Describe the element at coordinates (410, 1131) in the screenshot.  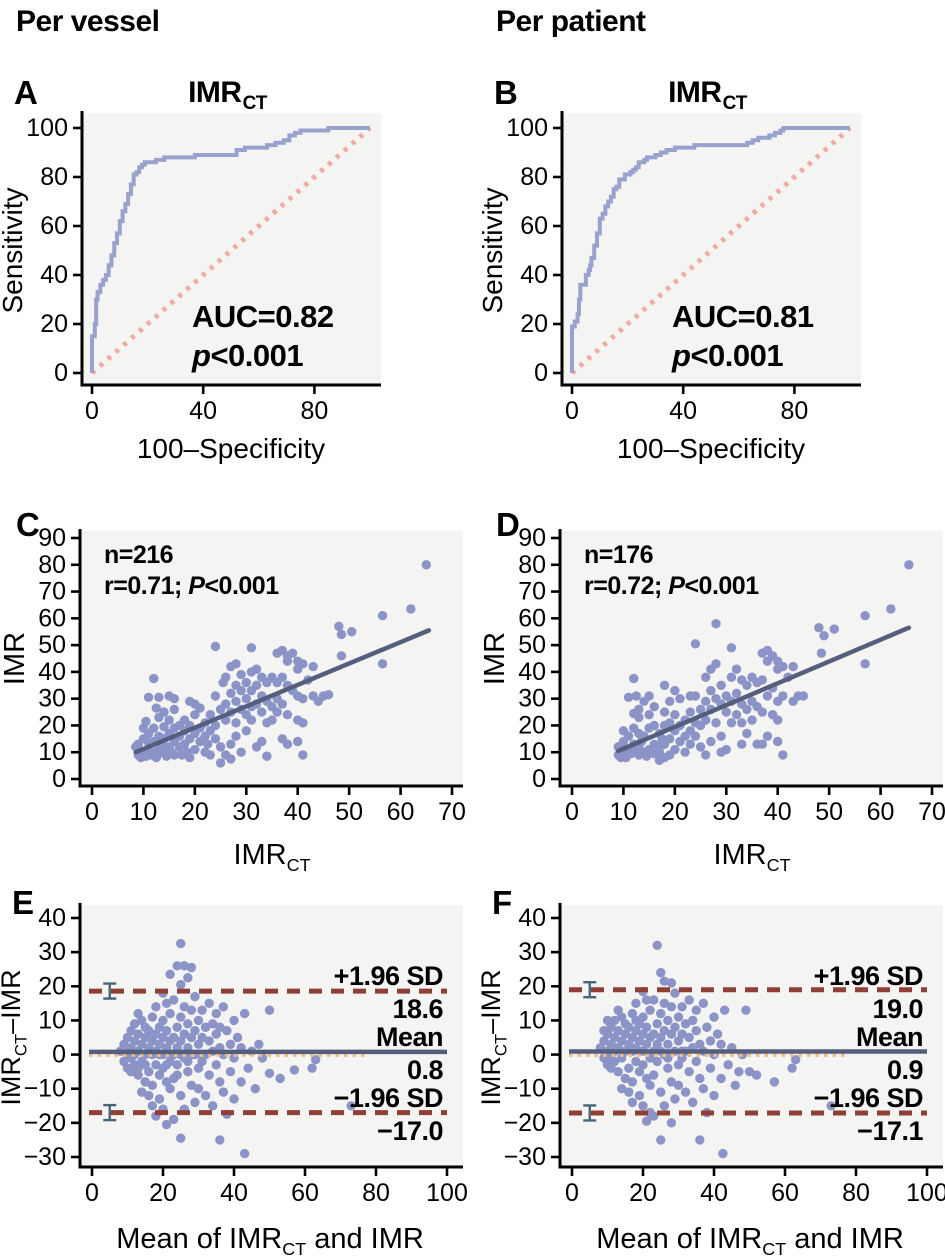
I see `lower-loa-value: −17.0` at that location.